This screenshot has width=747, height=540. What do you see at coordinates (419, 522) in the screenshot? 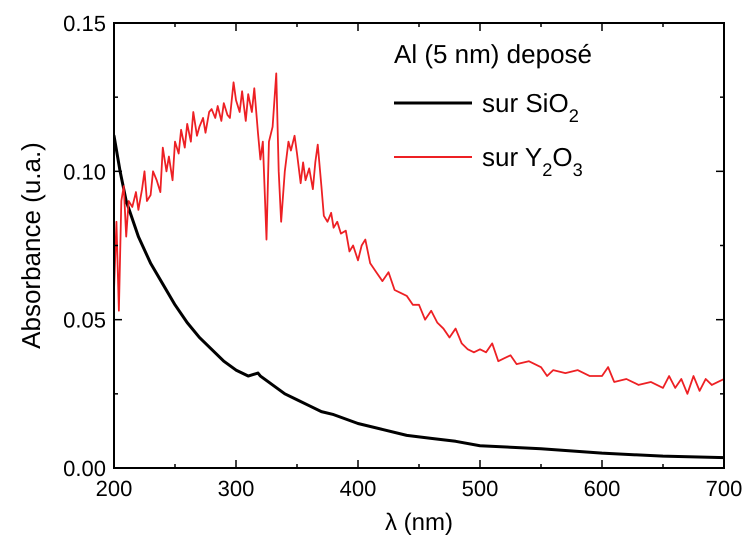
I see `x-axis-title: λ (nm)` at bounding box center [419, 522].